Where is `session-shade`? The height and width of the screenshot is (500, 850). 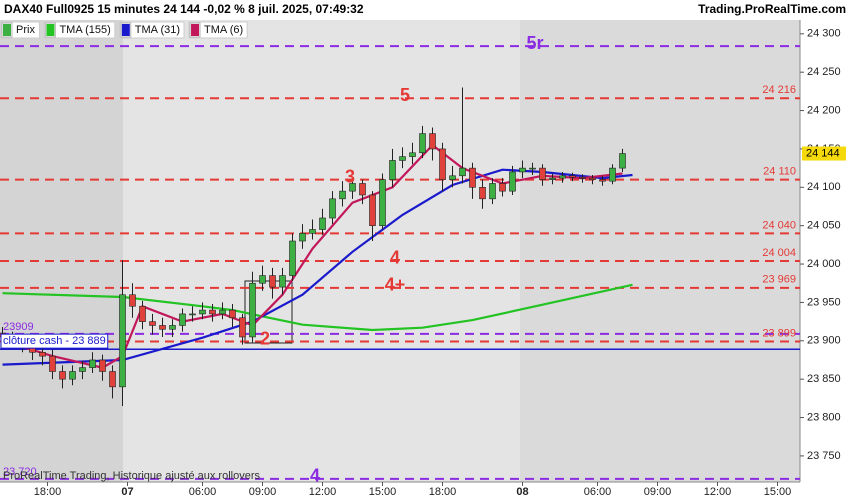 session-shade is located at coordinates (61, 251).